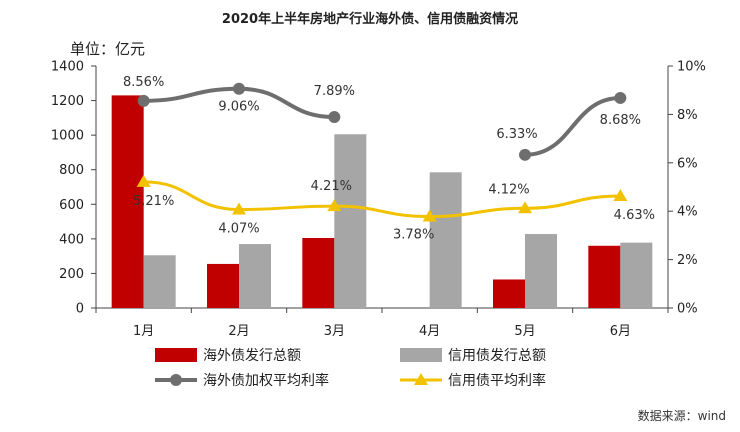 The image size is (740, 432). I want to click on chart-title: 2020年上半年房地产行业海外债、信用债融资情况, so click(370, 19).